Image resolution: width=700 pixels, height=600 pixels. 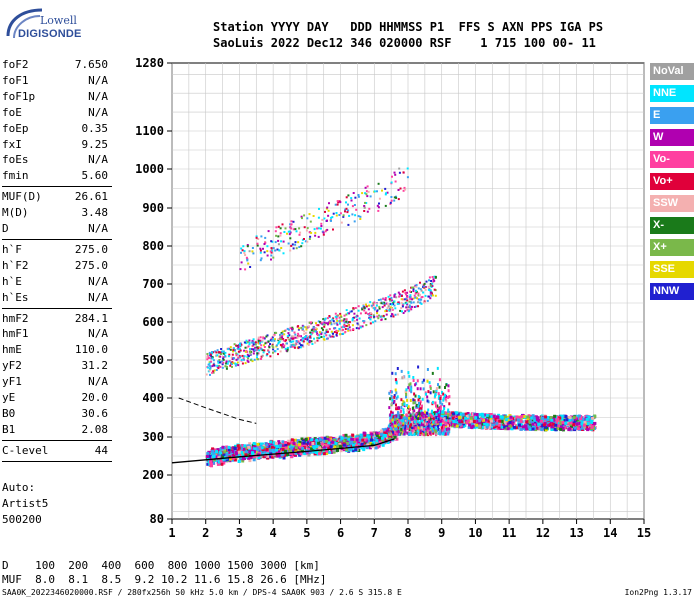 I want to click on logo-lowell-text: Lowell, so click(x=58, y=20).